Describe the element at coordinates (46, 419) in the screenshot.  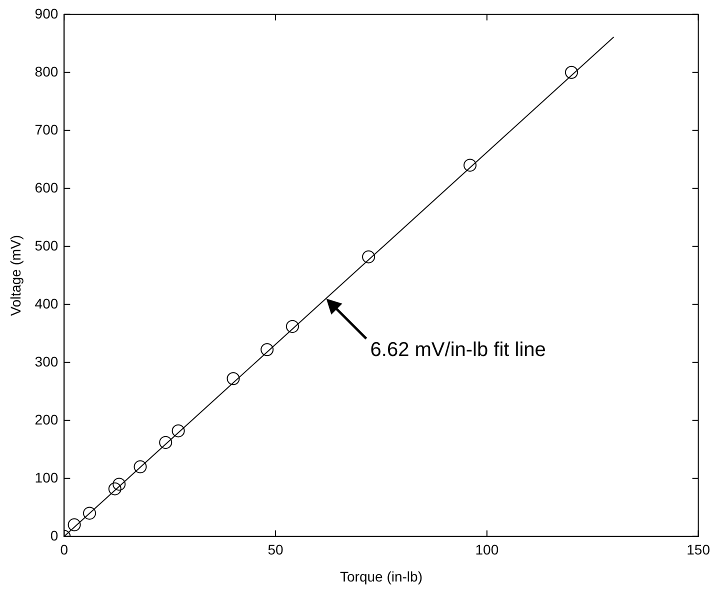
I see `y-tick-label: 200` at that location.